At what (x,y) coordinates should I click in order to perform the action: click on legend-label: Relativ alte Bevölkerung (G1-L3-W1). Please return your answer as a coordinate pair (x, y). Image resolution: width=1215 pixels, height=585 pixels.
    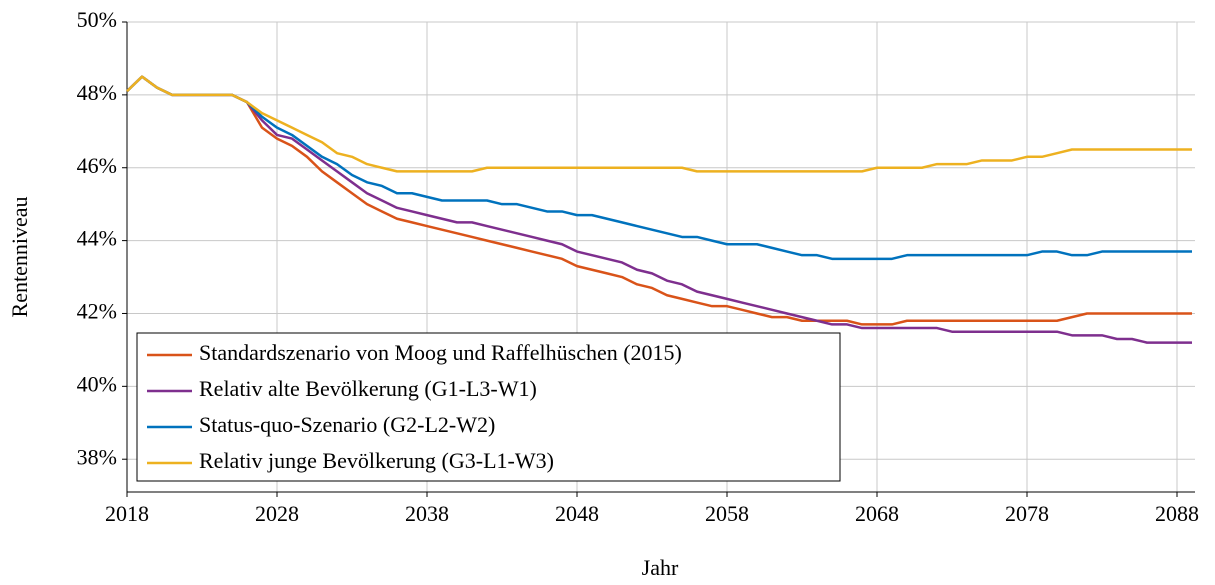
    Looking at the image, I should click on (368, 388).